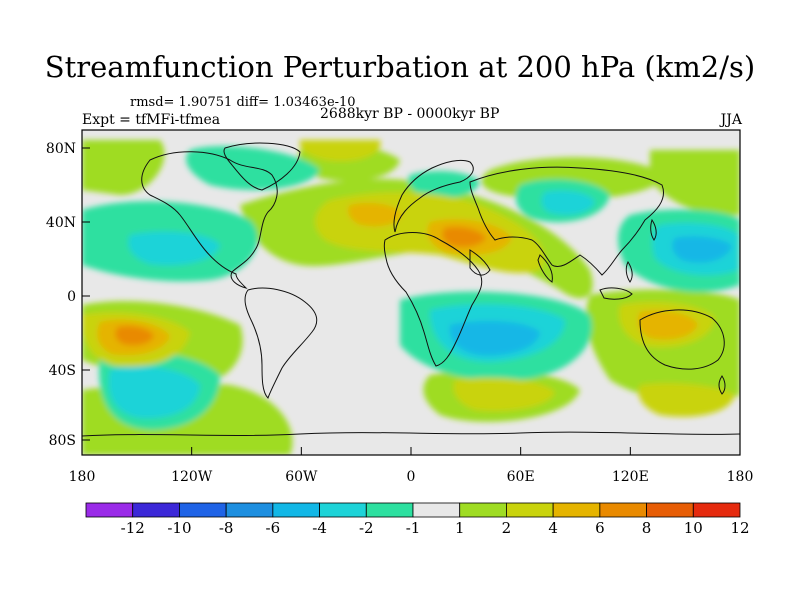 Image resolution: width=800 pixels, height=600 pixels. I want to click on coastline-maritime, so click(616, 293).